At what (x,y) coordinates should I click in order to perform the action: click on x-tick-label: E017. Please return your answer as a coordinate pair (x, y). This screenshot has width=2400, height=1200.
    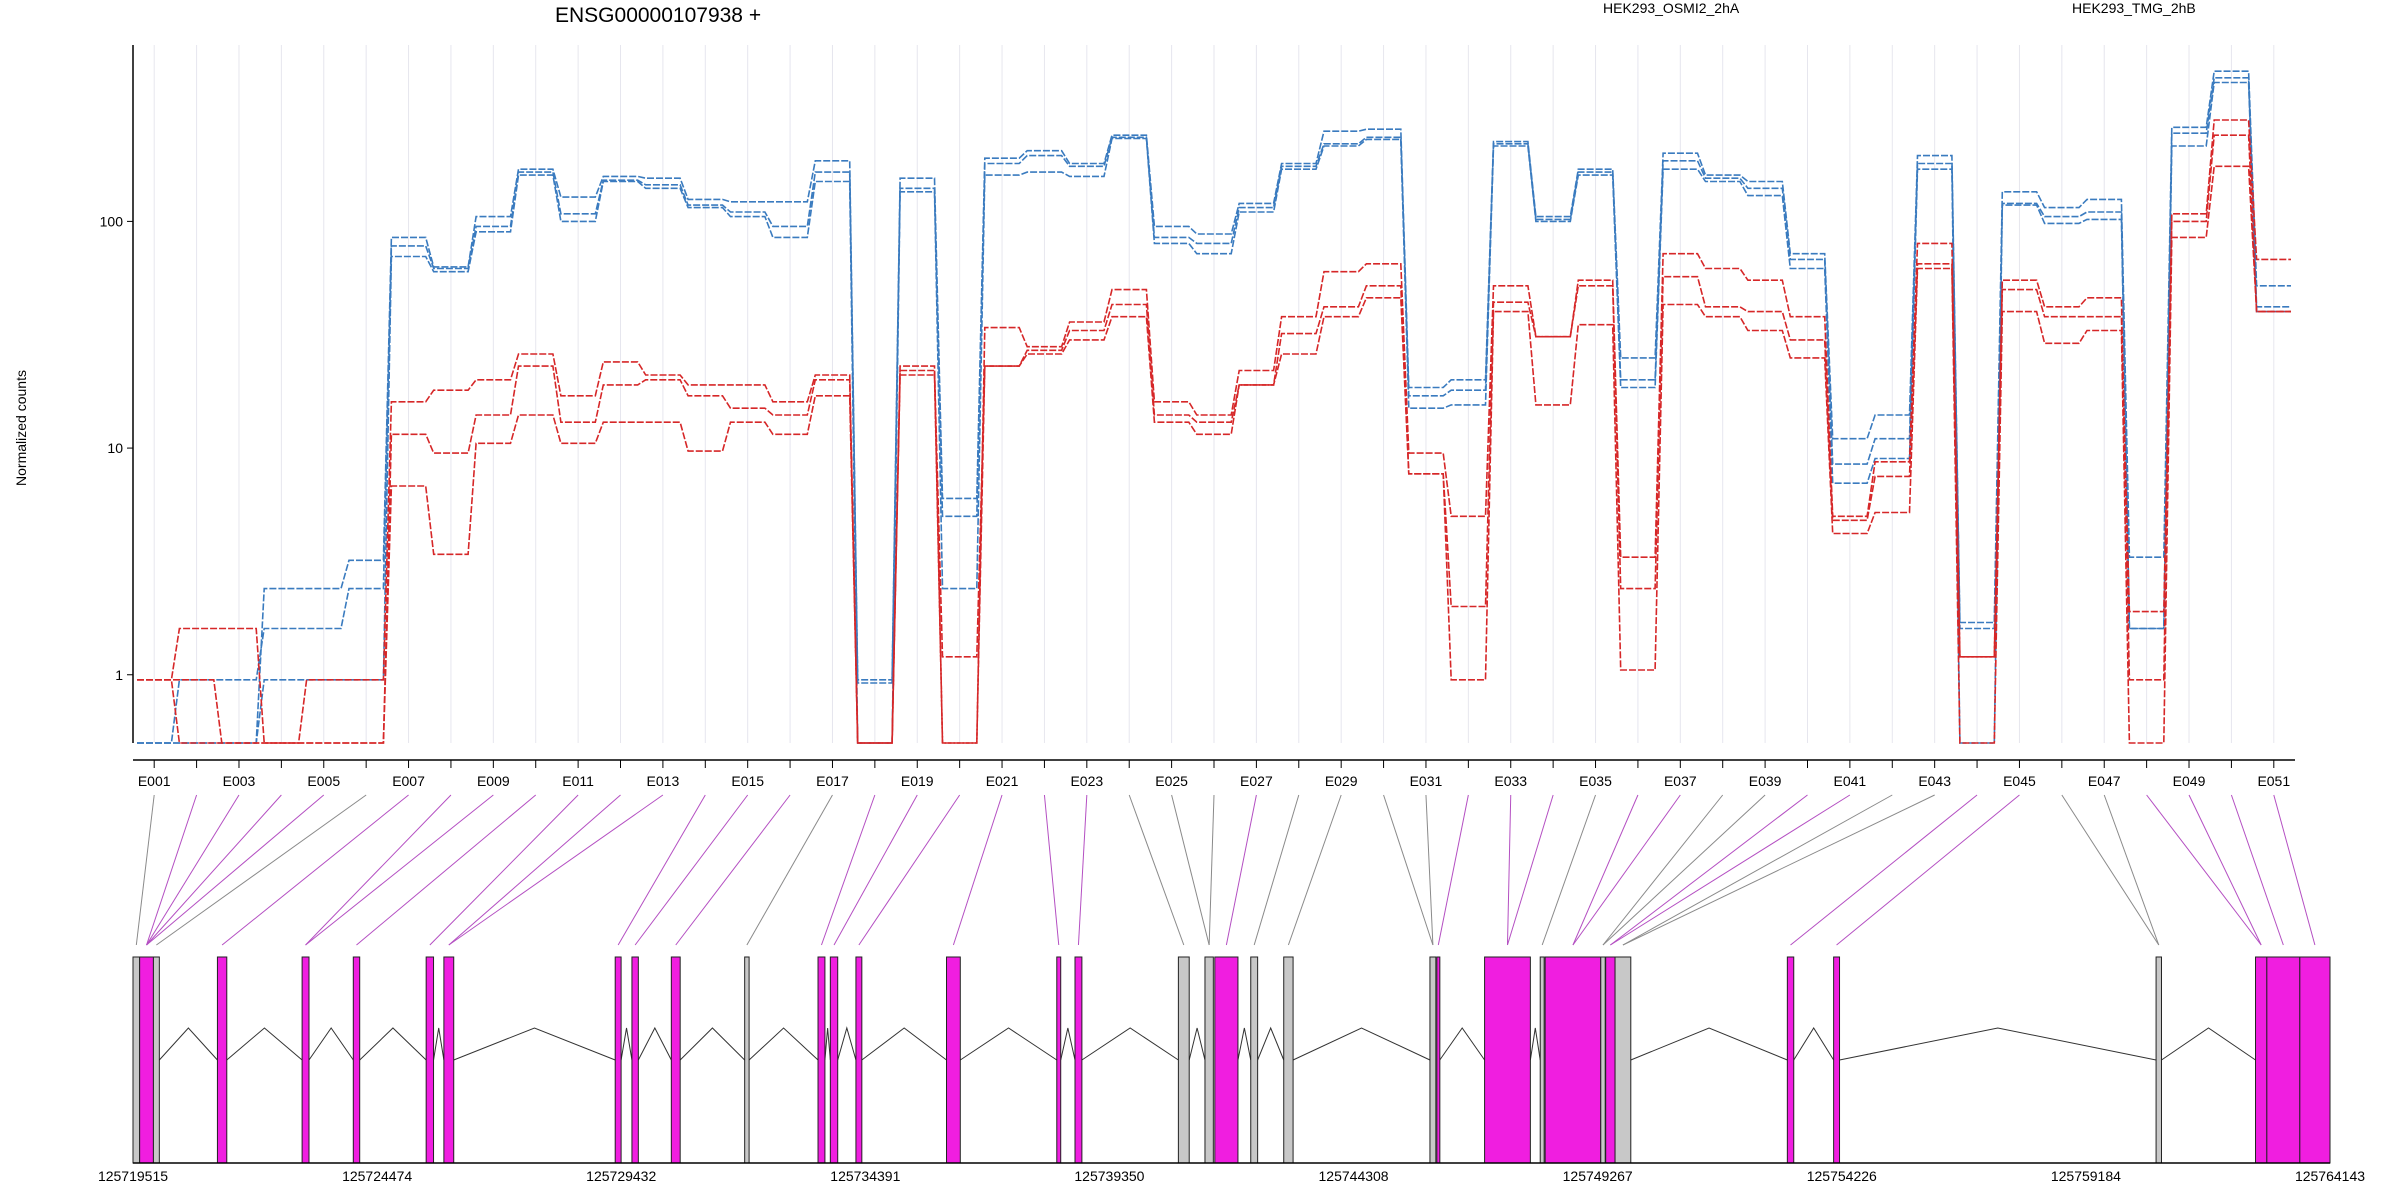
    Looking at the image, I should click on (832, 781).